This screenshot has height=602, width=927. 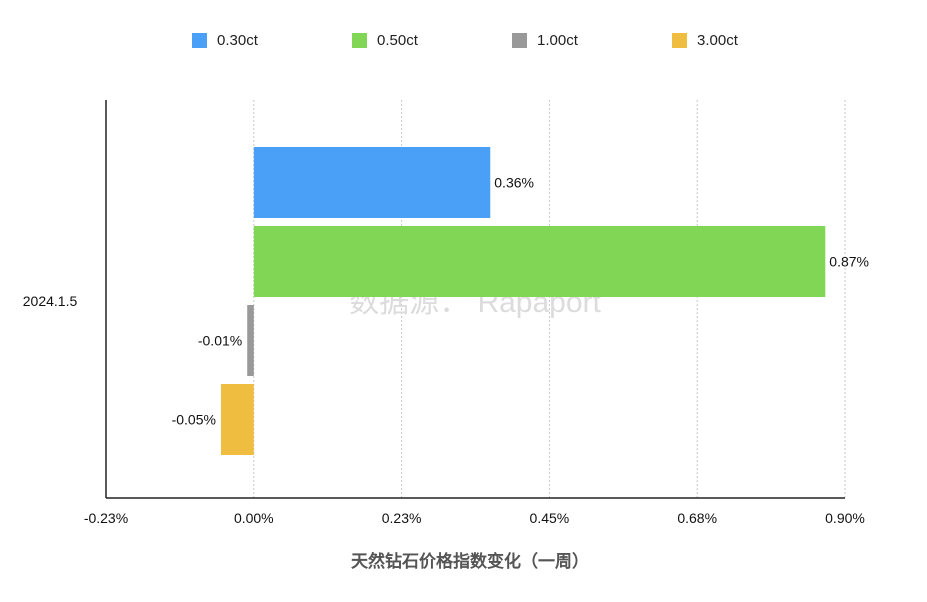 I want to click on legend-label: 0.30ct, so click(x=237, y=40).